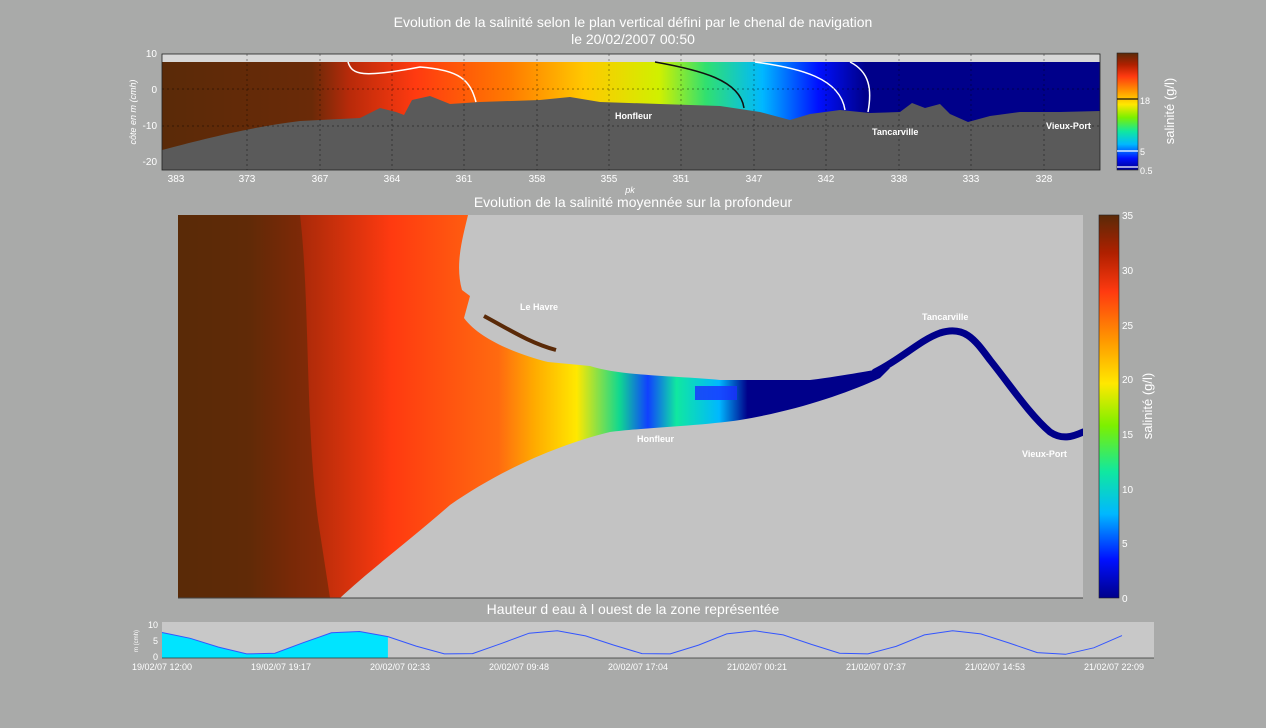 This screenshot has width=1266, height=728. What do you see at coordinates (1142, 152) in the screenshot?
I see `section-colorbar-tick: 5` at bounding box center [1142, 152].